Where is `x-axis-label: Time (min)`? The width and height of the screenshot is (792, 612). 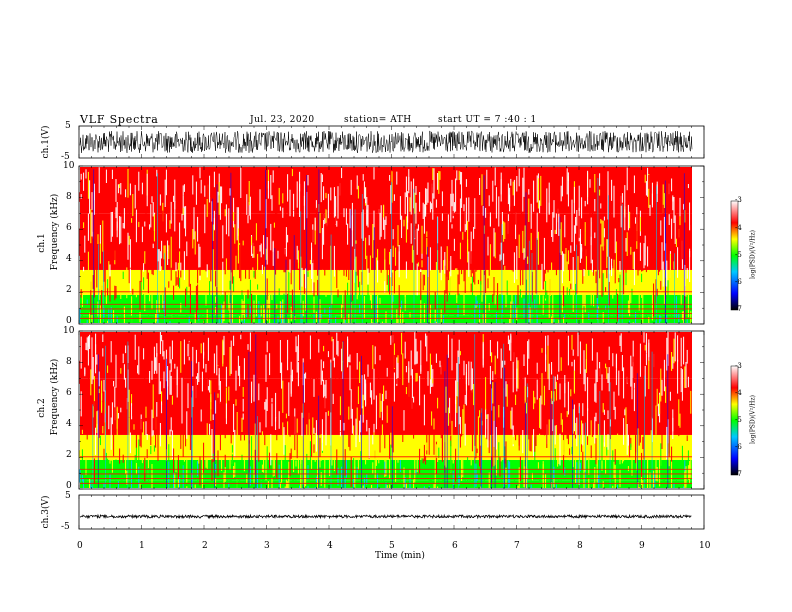 x-axis-label: Time (min) is located at coordinates (400, 556).